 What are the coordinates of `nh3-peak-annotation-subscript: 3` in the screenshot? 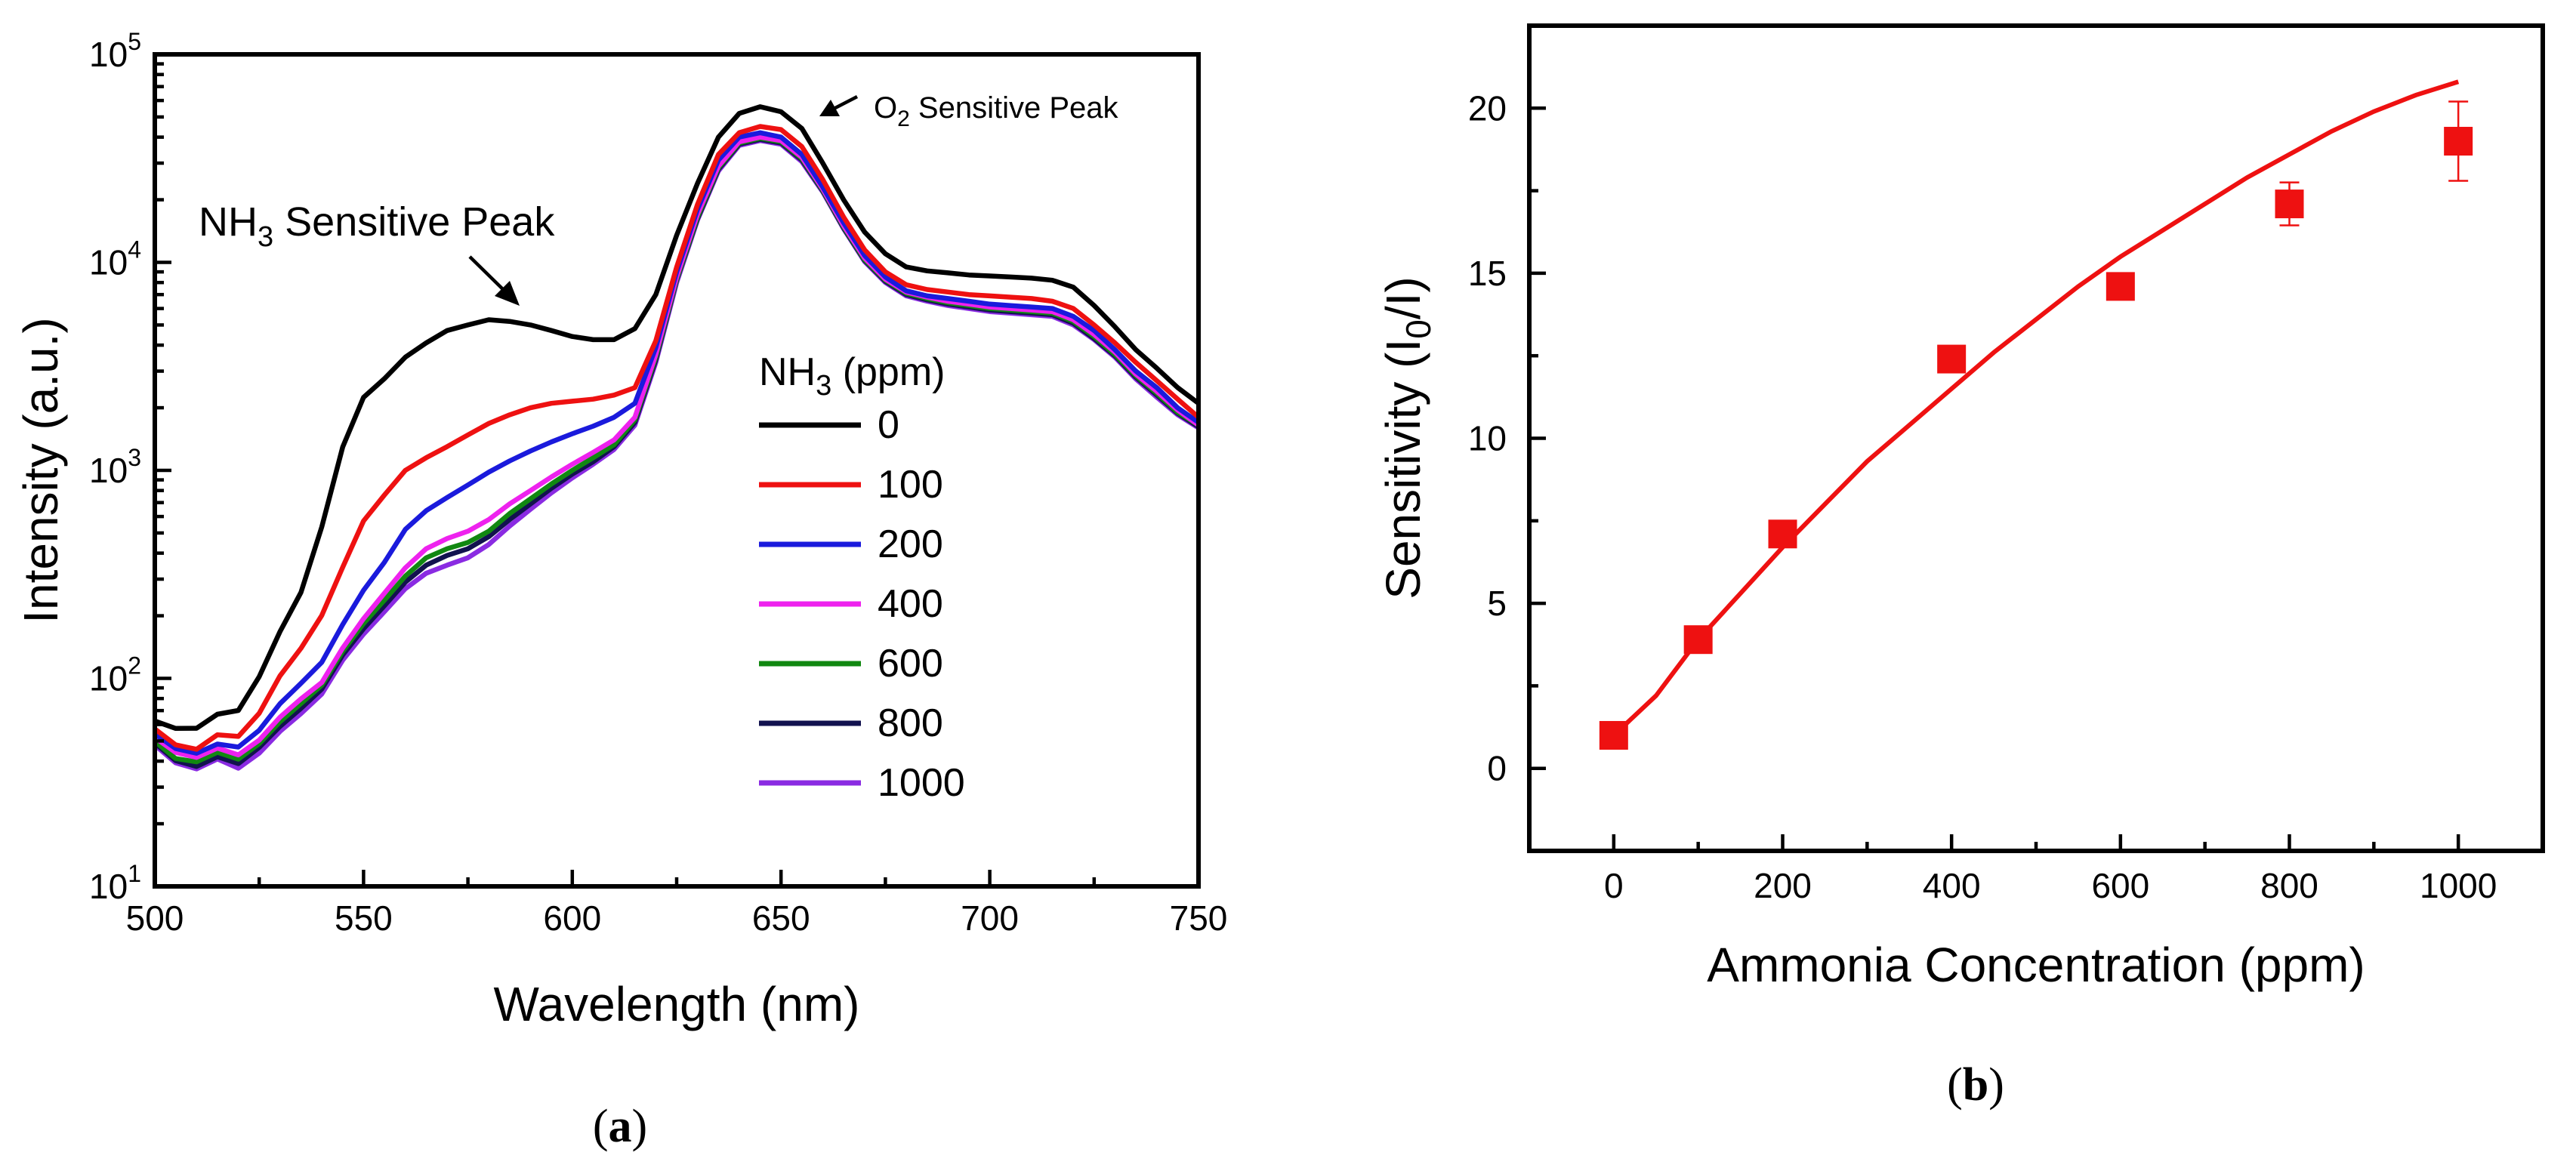 It's located at (265, 237).